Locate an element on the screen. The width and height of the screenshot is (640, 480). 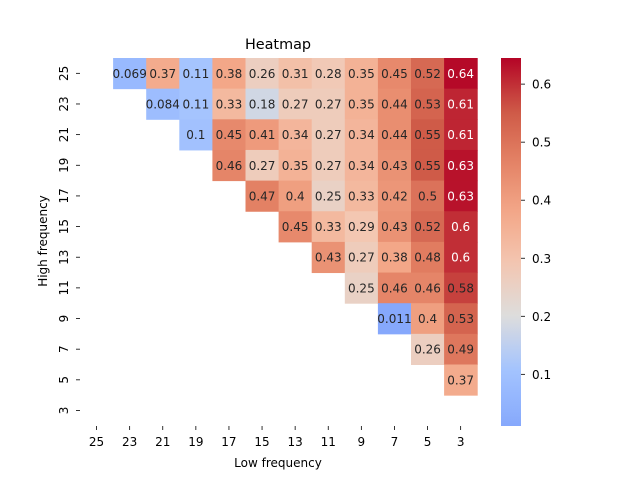
y-tick-label: 21 is located at coordinates (64, 134).